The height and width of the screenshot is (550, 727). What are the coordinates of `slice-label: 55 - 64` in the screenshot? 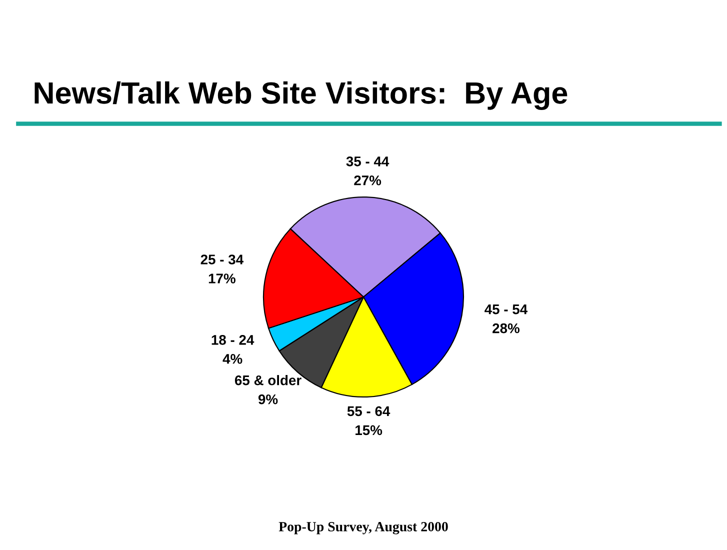 It's located at (368, 411).